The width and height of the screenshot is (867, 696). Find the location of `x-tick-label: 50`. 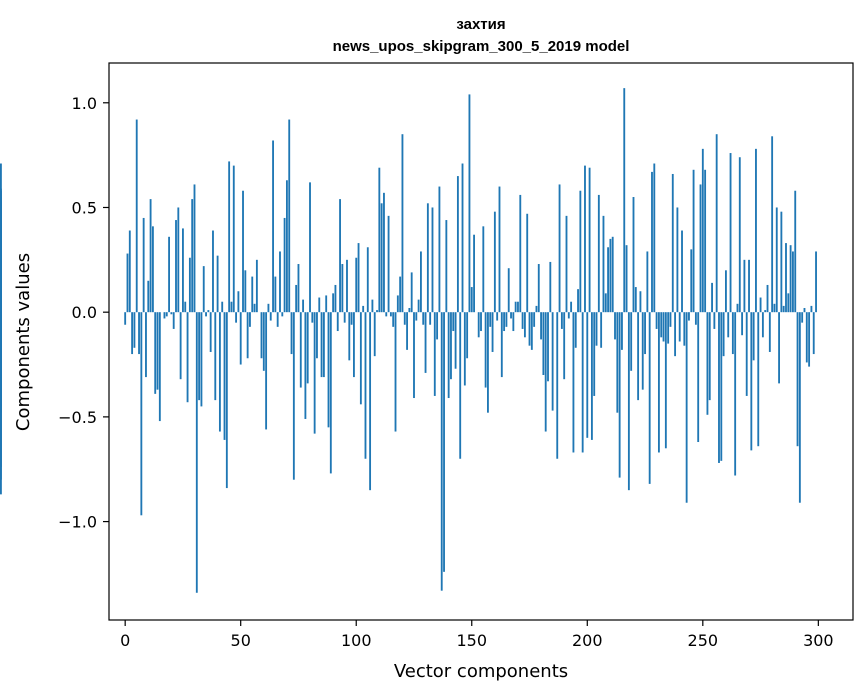

x-tick-label: 50 is located at coordinates (241, 640).